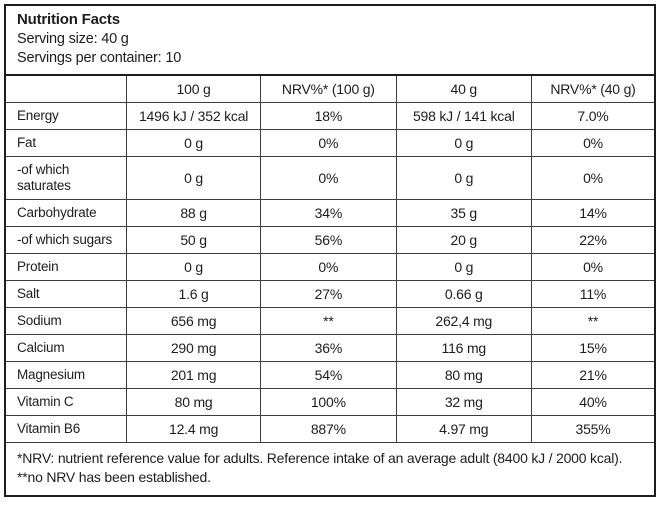 This screenshot has width=660, height=511. I want to click on nrv-per-100g: 34%, so click(328, 213).